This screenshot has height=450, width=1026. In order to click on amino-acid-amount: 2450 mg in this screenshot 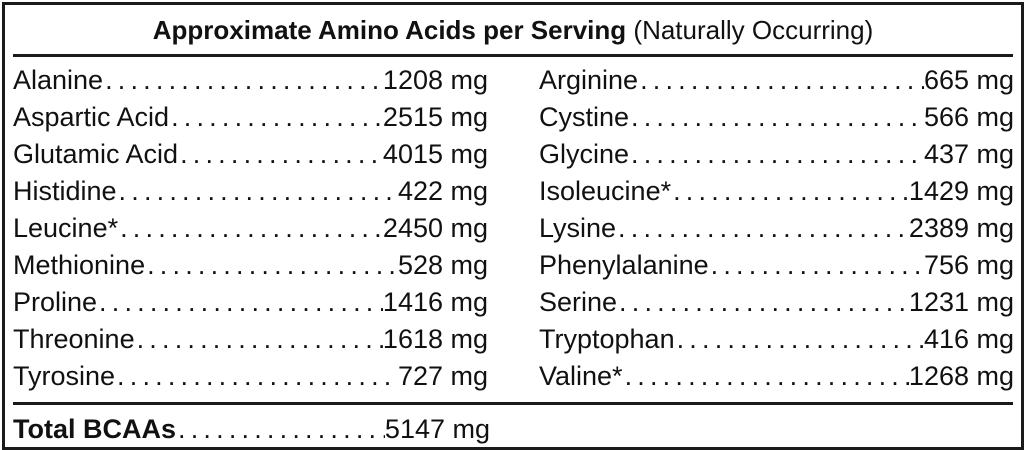, I will do `click(435, 228)`.